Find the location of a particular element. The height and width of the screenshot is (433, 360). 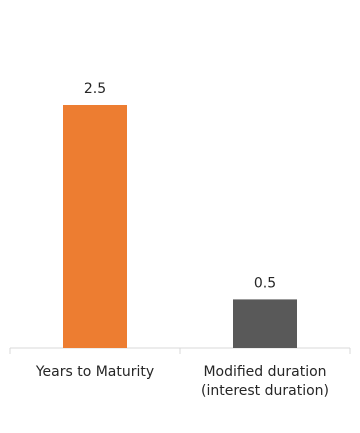

x-tick-label: Modified duration is located at coordinates (264, 372).